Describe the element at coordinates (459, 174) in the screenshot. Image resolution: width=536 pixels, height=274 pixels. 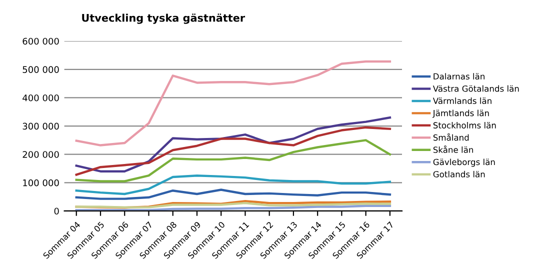
I see `legend-label: Gotlands län` at that location.